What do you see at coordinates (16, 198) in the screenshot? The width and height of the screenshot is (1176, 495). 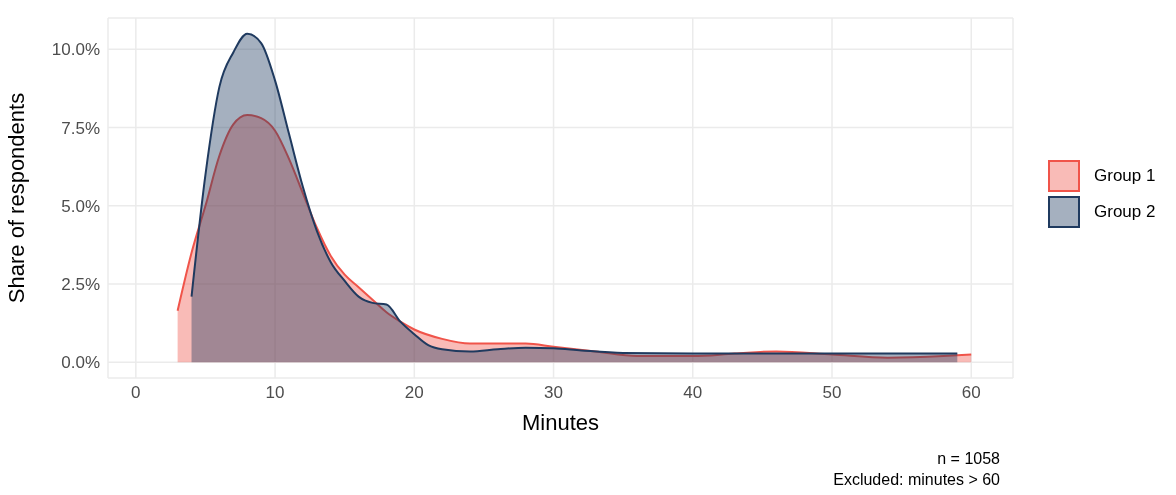 I see `y-axis-title: Share of respondents` at bounding box center [16, 198].